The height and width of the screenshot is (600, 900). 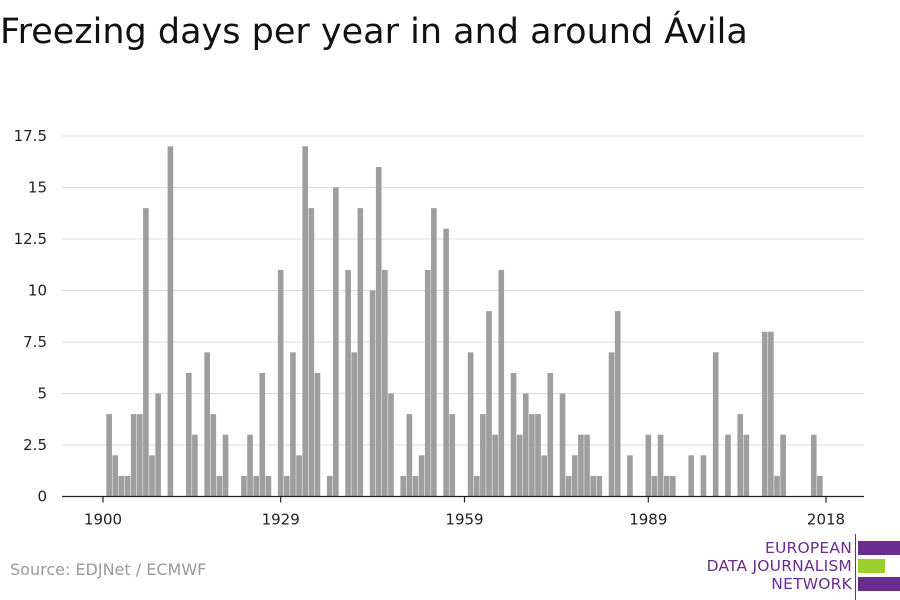 I want to click on bar-1934, so click(x=311, y=352).